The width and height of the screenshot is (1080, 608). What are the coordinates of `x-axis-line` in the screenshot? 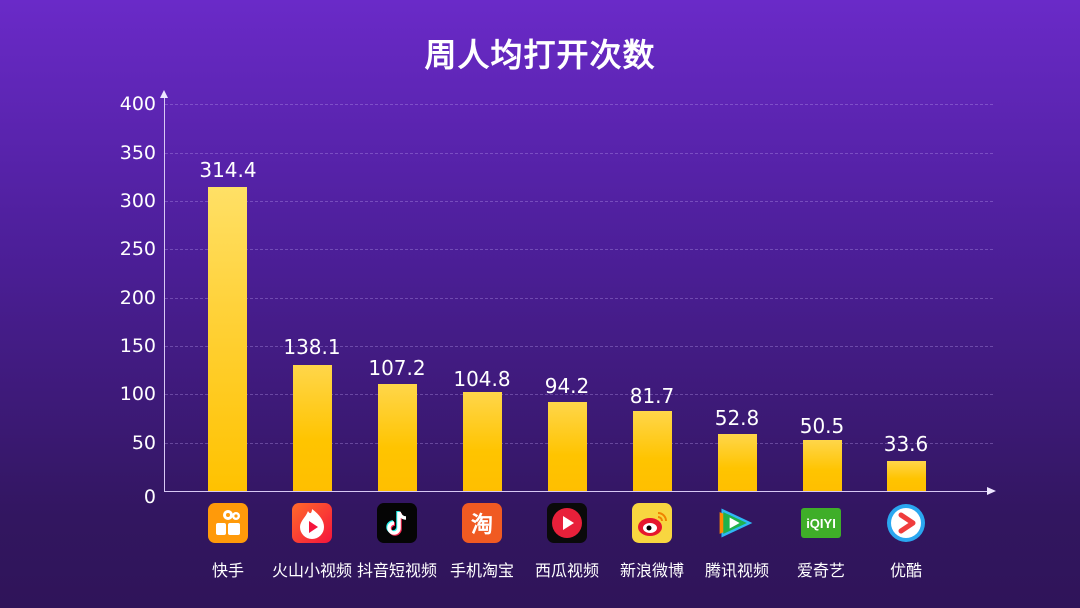 It's located at (576, 491).